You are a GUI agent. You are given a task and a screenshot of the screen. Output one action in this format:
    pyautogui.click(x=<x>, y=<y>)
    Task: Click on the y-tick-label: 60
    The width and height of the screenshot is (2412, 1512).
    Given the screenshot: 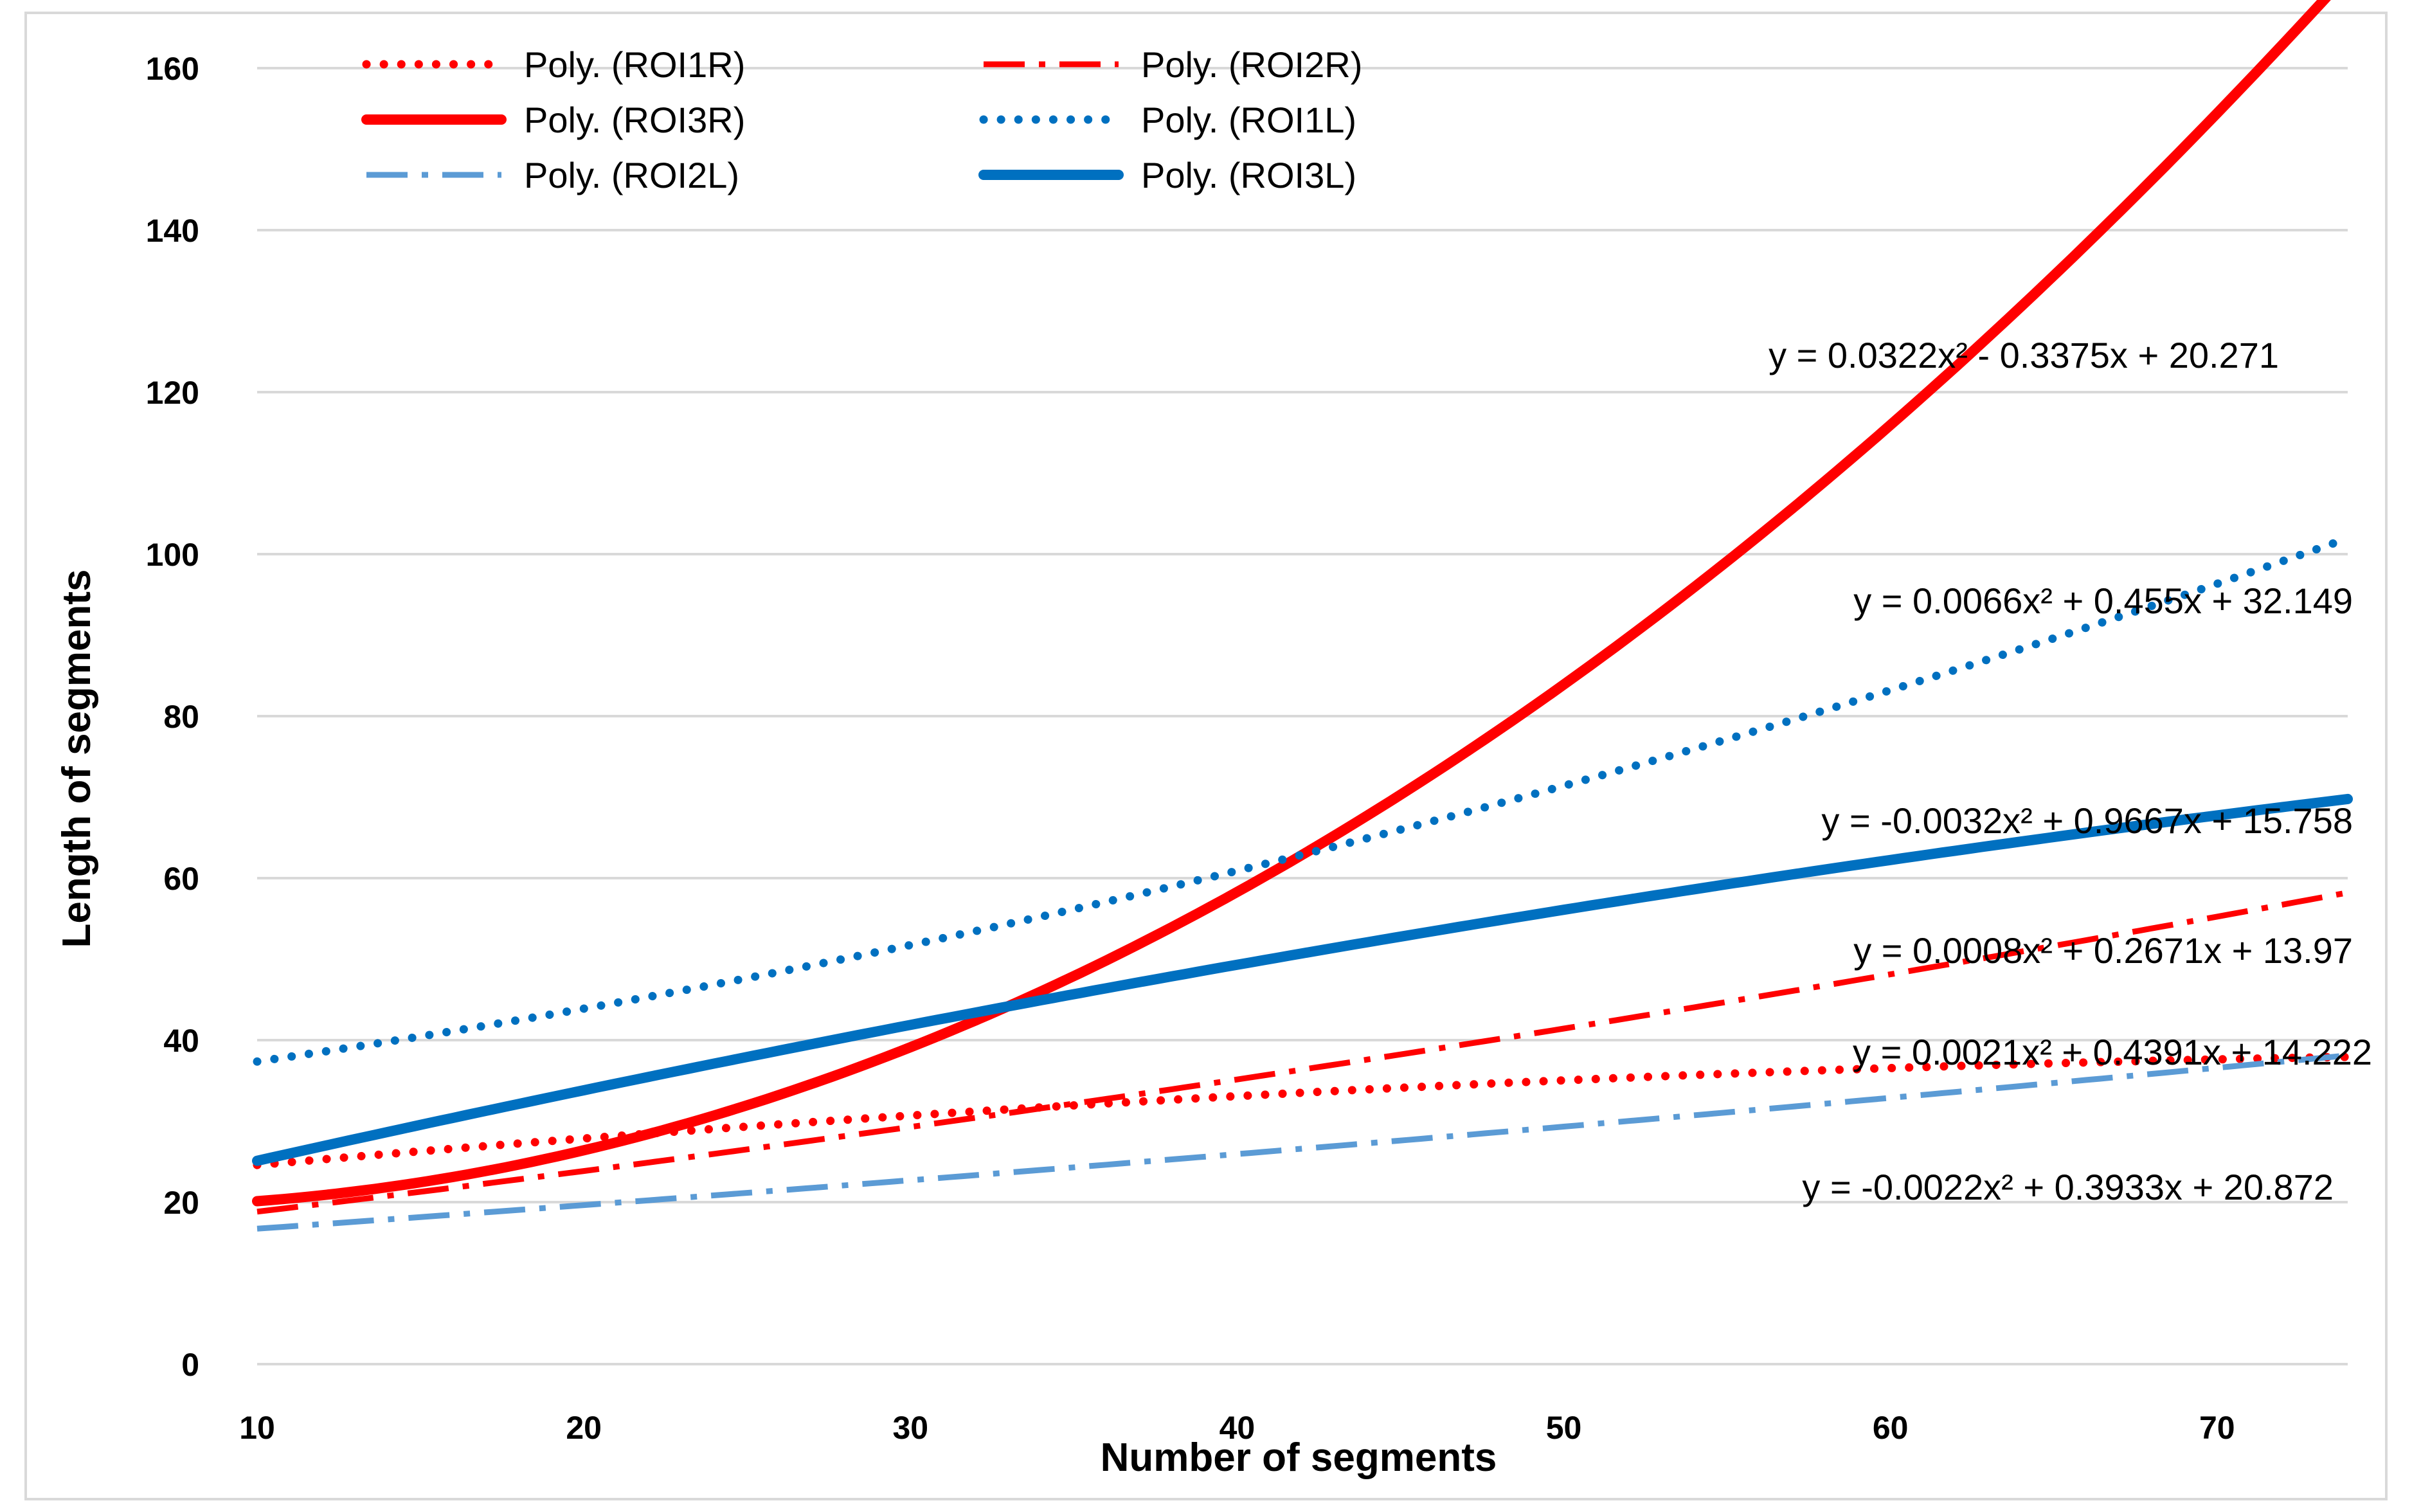 What is the action you would take?
    pyautogui.click(x=181, y=879)
    